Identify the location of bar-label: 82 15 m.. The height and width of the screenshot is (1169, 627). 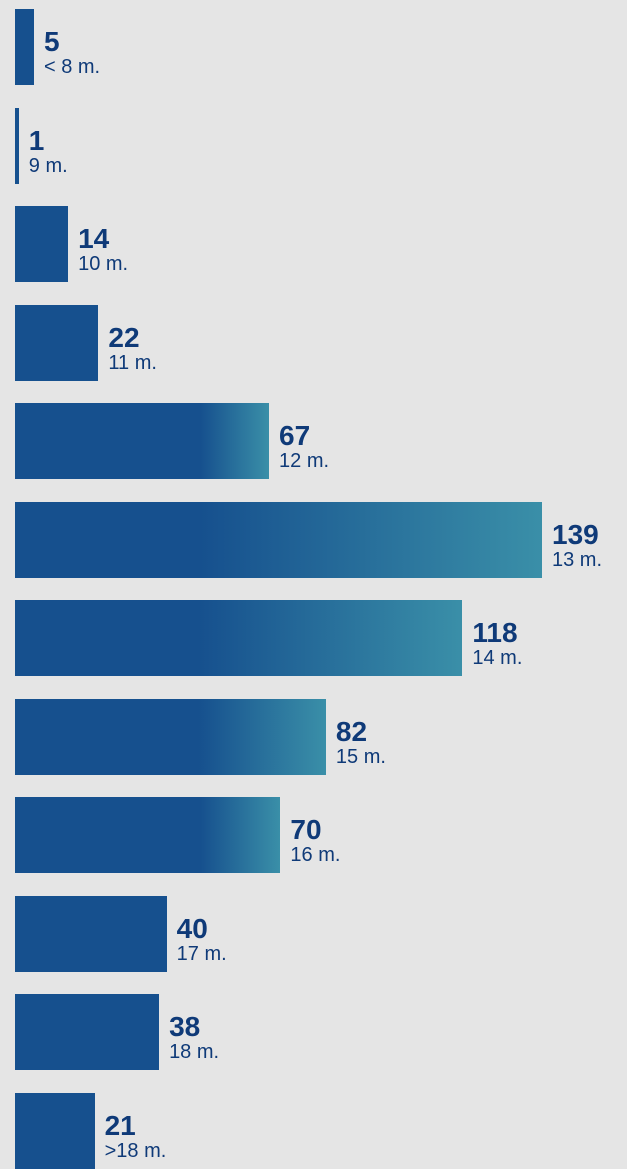
(360, 741).